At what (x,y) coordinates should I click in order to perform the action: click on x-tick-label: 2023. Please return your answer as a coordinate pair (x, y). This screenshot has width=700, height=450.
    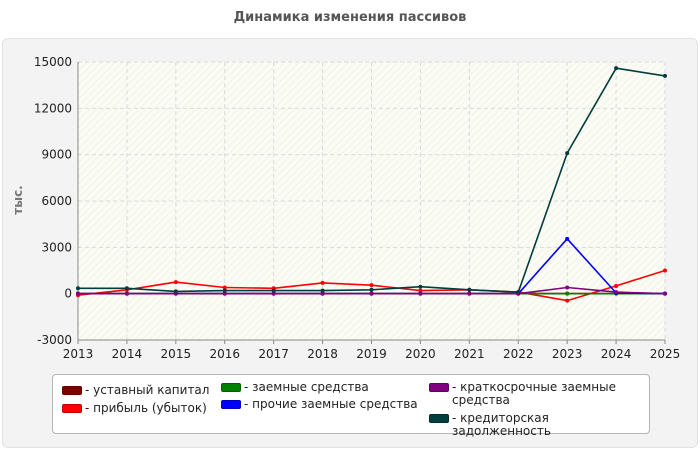
    Looking at the image, I should click on (567, 354).